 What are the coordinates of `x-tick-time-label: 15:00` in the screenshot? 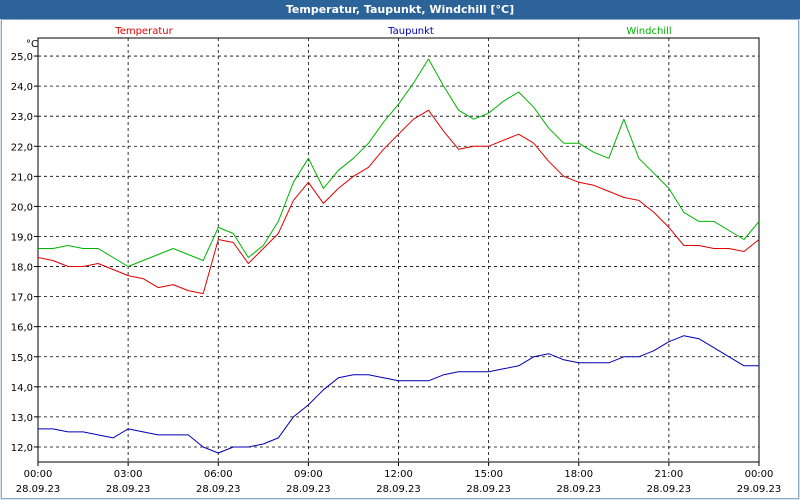 It's located at (488, 474).